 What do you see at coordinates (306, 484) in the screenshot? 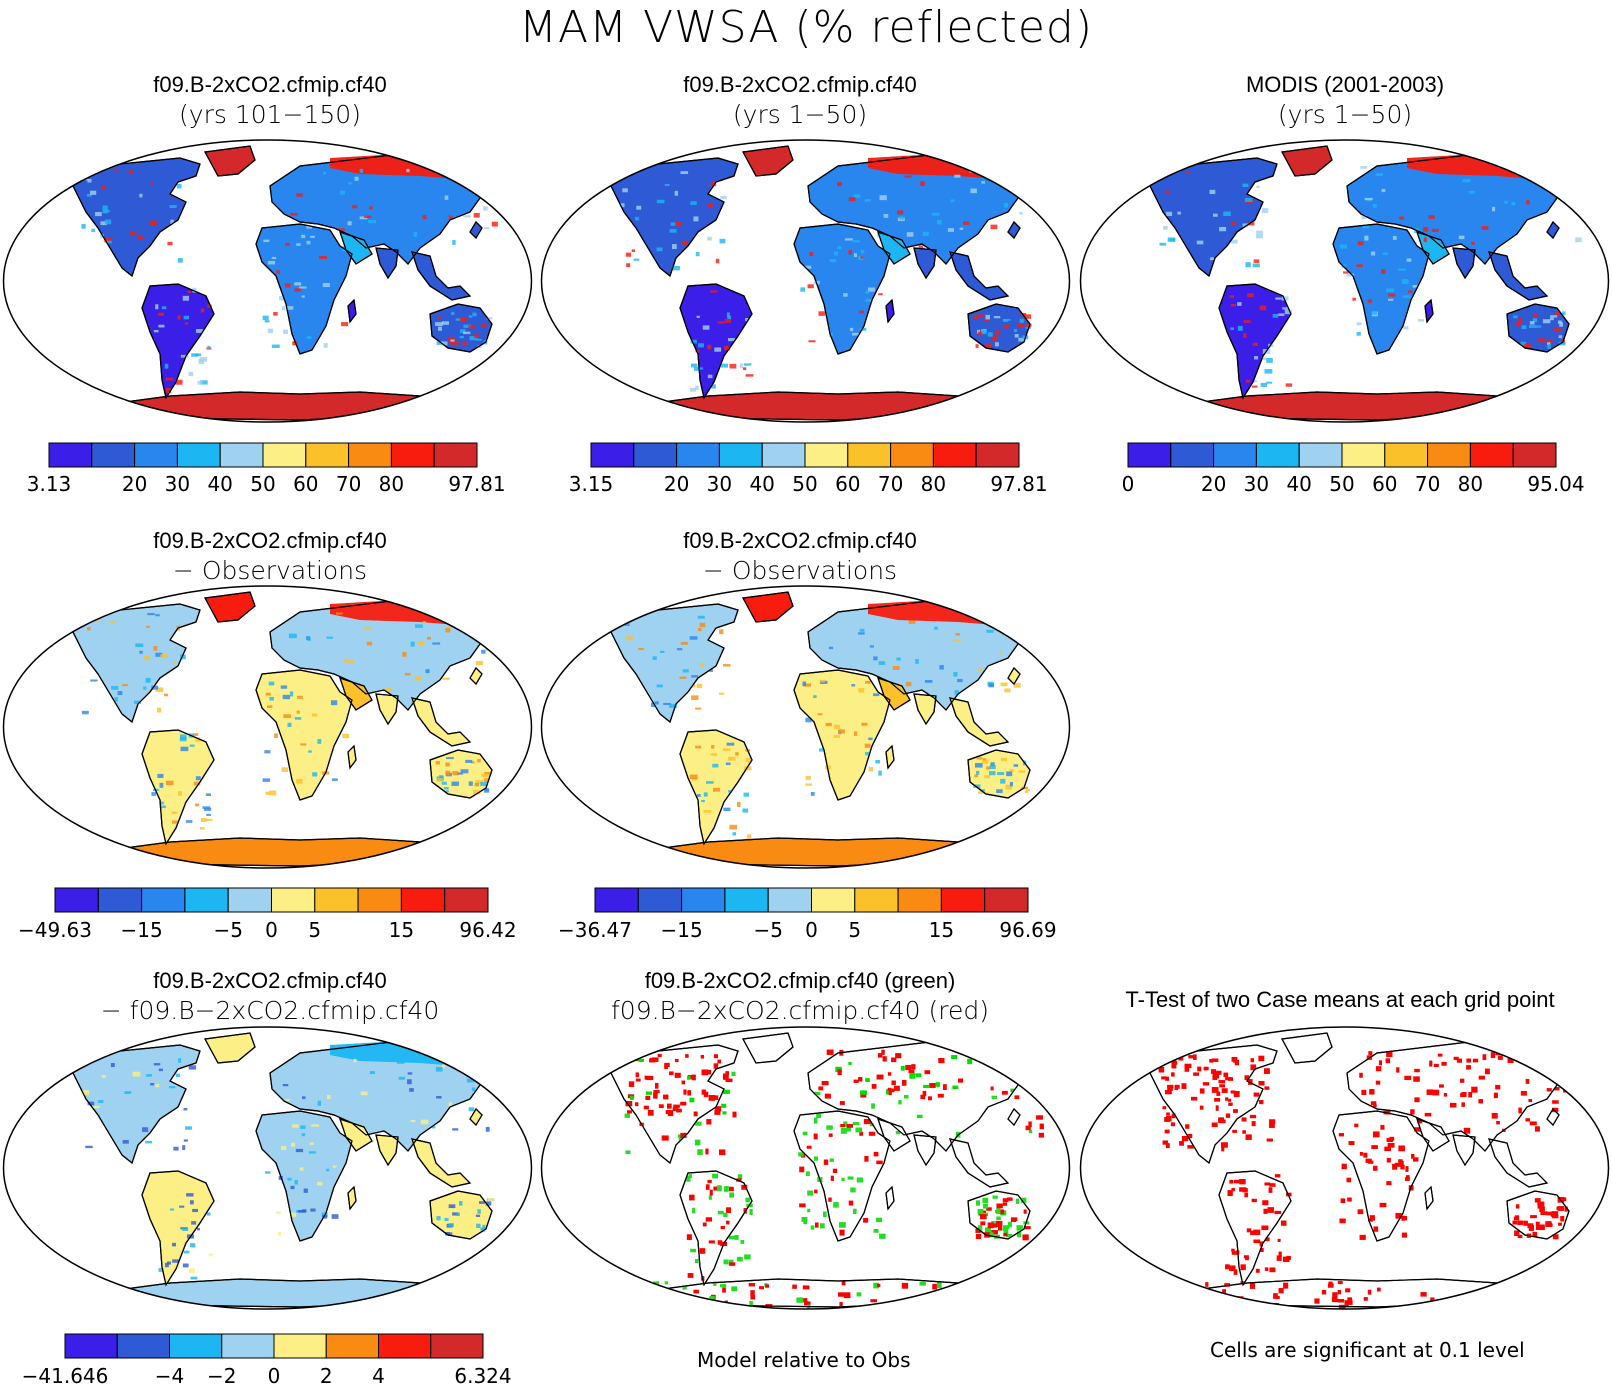
I see `colorbar-label: 60` at bounding box center [306, 484].